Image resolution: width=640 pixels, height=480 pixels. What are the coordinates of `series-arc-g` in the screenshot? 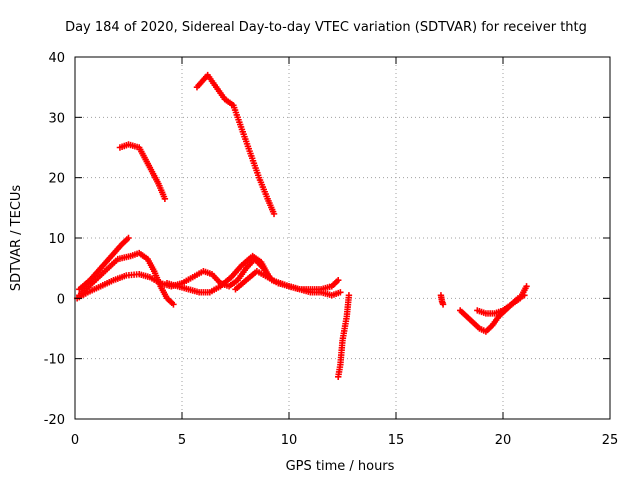 It's located at (217, 274).